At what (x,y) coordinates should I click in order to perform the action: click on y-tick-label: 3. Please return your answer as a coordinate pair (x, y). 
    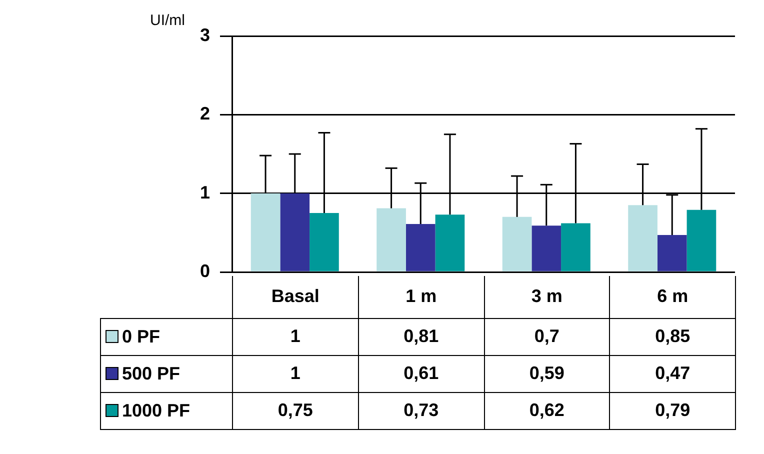
    Looking at the image, I should click on (205, 34).